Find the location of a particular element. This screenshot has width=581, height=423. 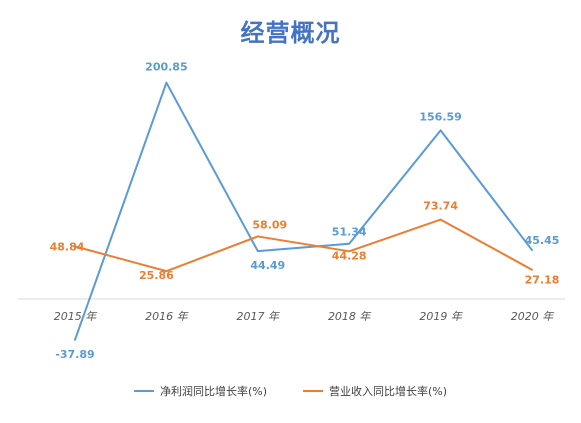

chart-legend: 净利润同比增长率(%) 营业收入同比增长率(%) is located at coordinates (290, 391).